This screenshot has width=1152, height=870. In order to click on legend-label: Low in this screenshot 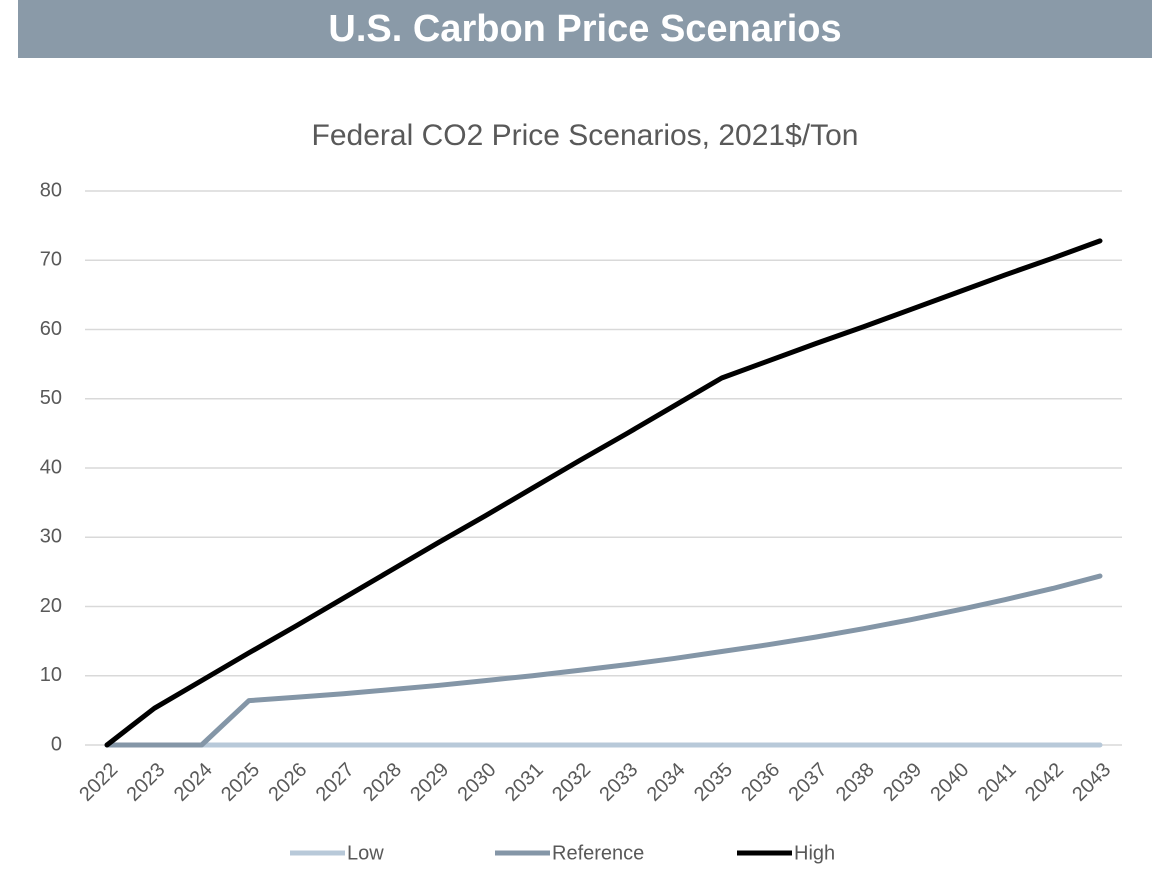, I will do `click(365, 853)`.